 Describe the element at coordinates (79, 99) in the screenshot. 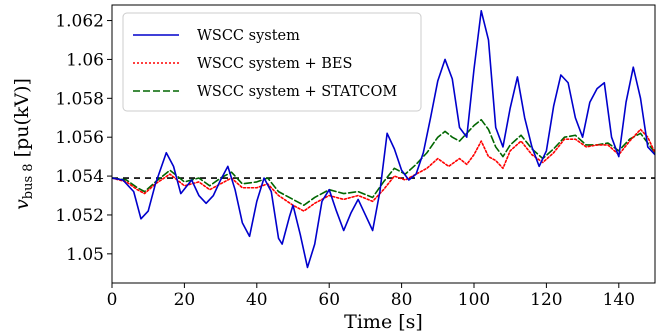

I see `y-tick-label: 1.058` at that location.